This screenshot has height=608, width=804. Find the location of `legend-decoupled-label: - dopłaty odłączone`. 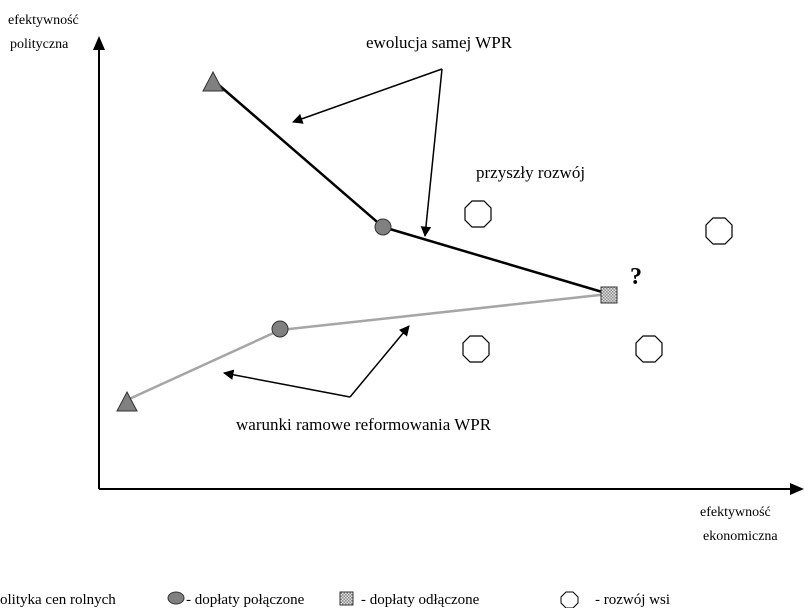

legend-decoupled-label: - dopłaty odłączone is located at coordinates (420, 600).